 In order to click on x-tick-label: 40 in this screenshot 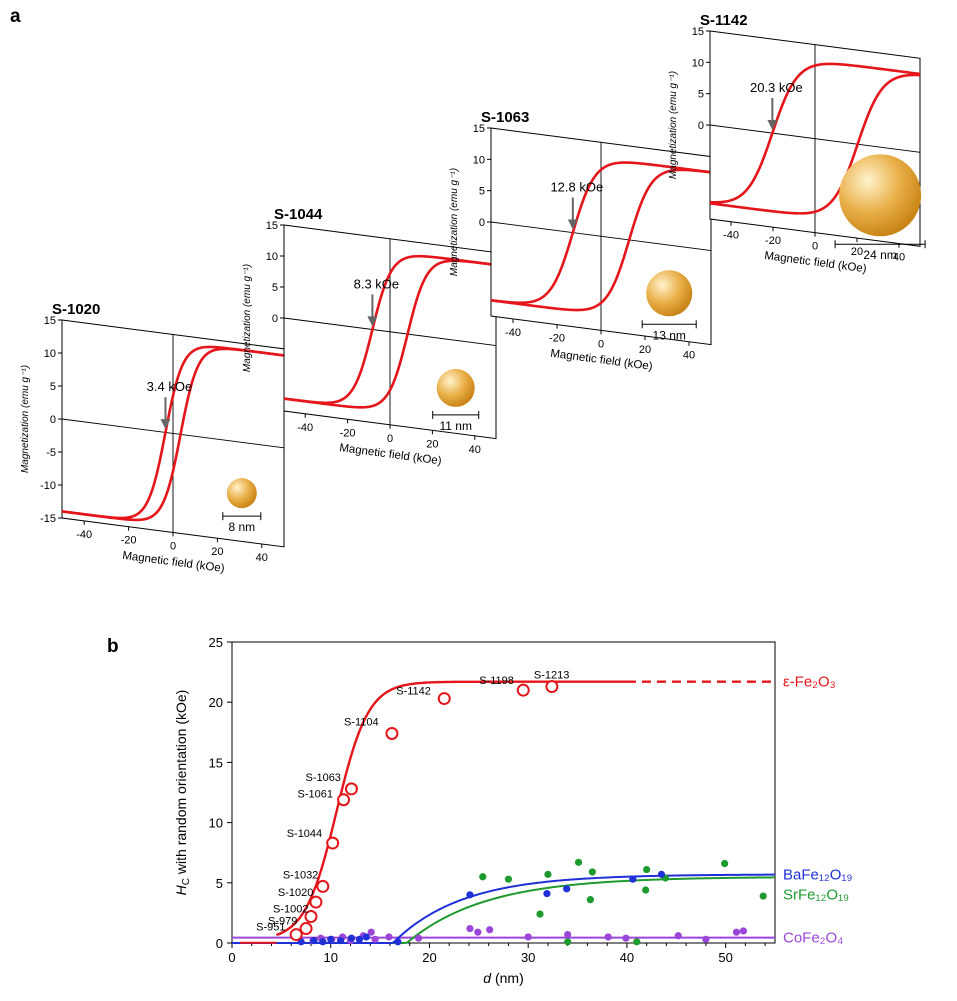, I will do `click(689, 356)`.